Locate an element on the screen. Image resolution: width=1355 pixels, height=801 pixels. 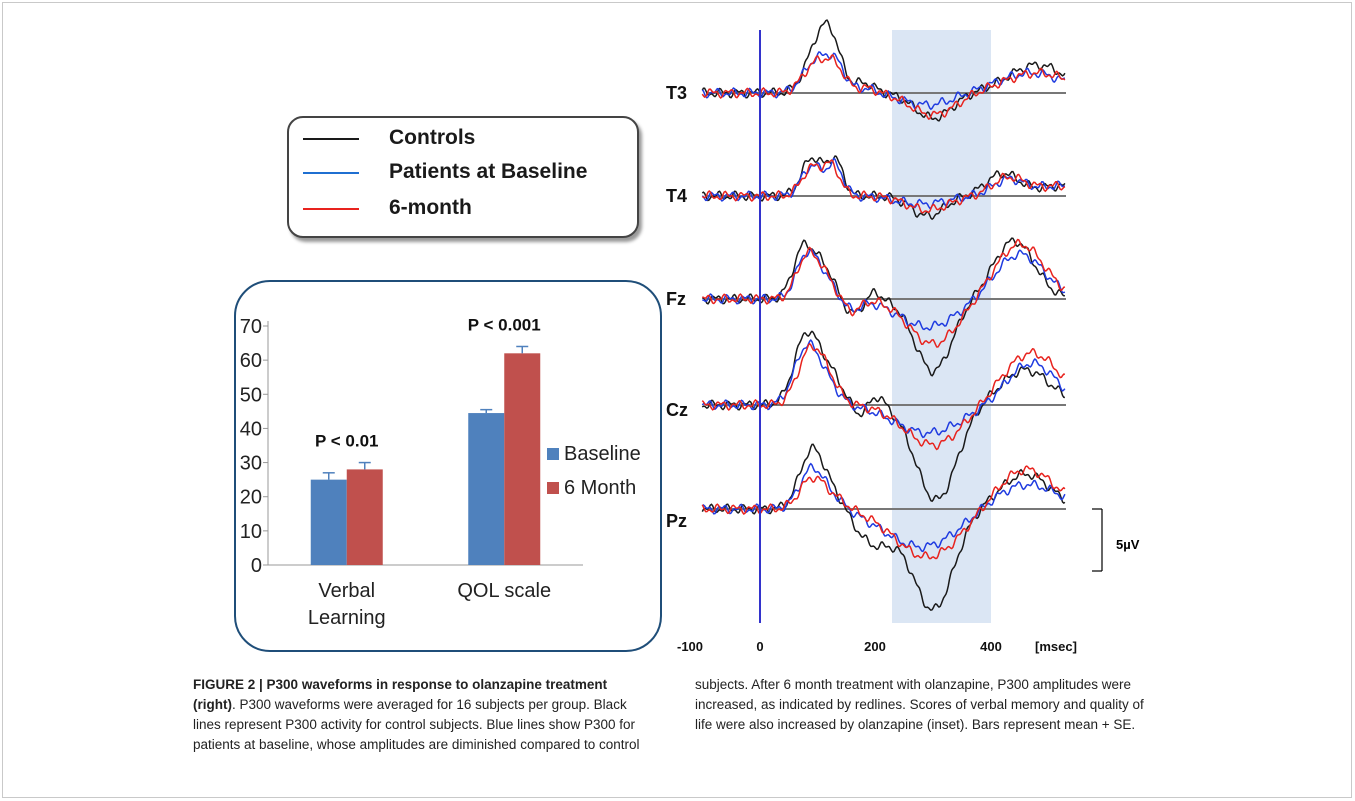
channel-label-fz: Fz is located at coordinates (676, 299).